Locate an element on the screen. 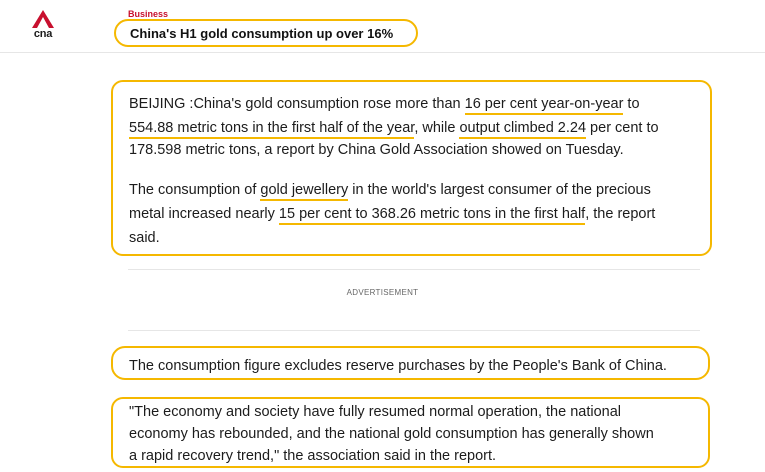 The width and height of the screenshot is (765, 472). divider-top is located at coordinates (414, 269).